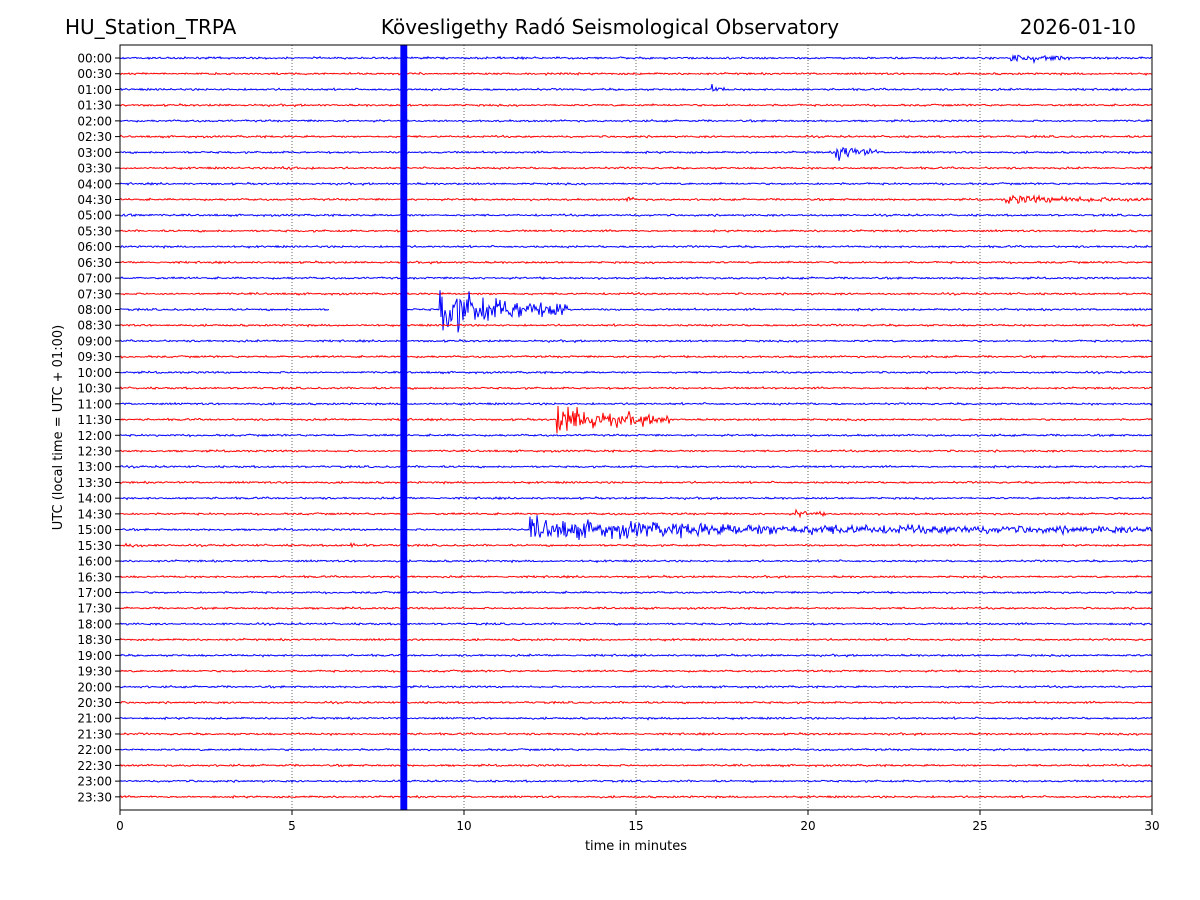  What do you see at coordinates (94, 74) in the screenshot?
I see `y-tick-label: 00:30` at bounding box center [94, 74].